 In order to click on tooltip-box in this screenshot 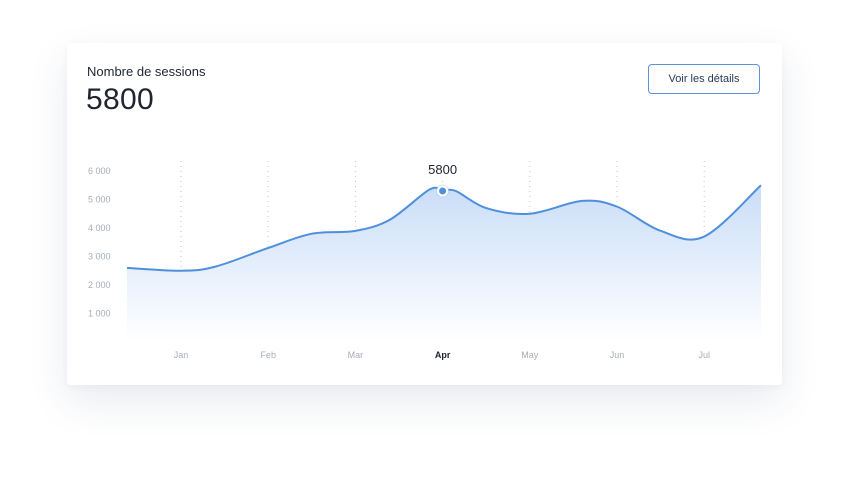, I will do `click(442, 169)`.